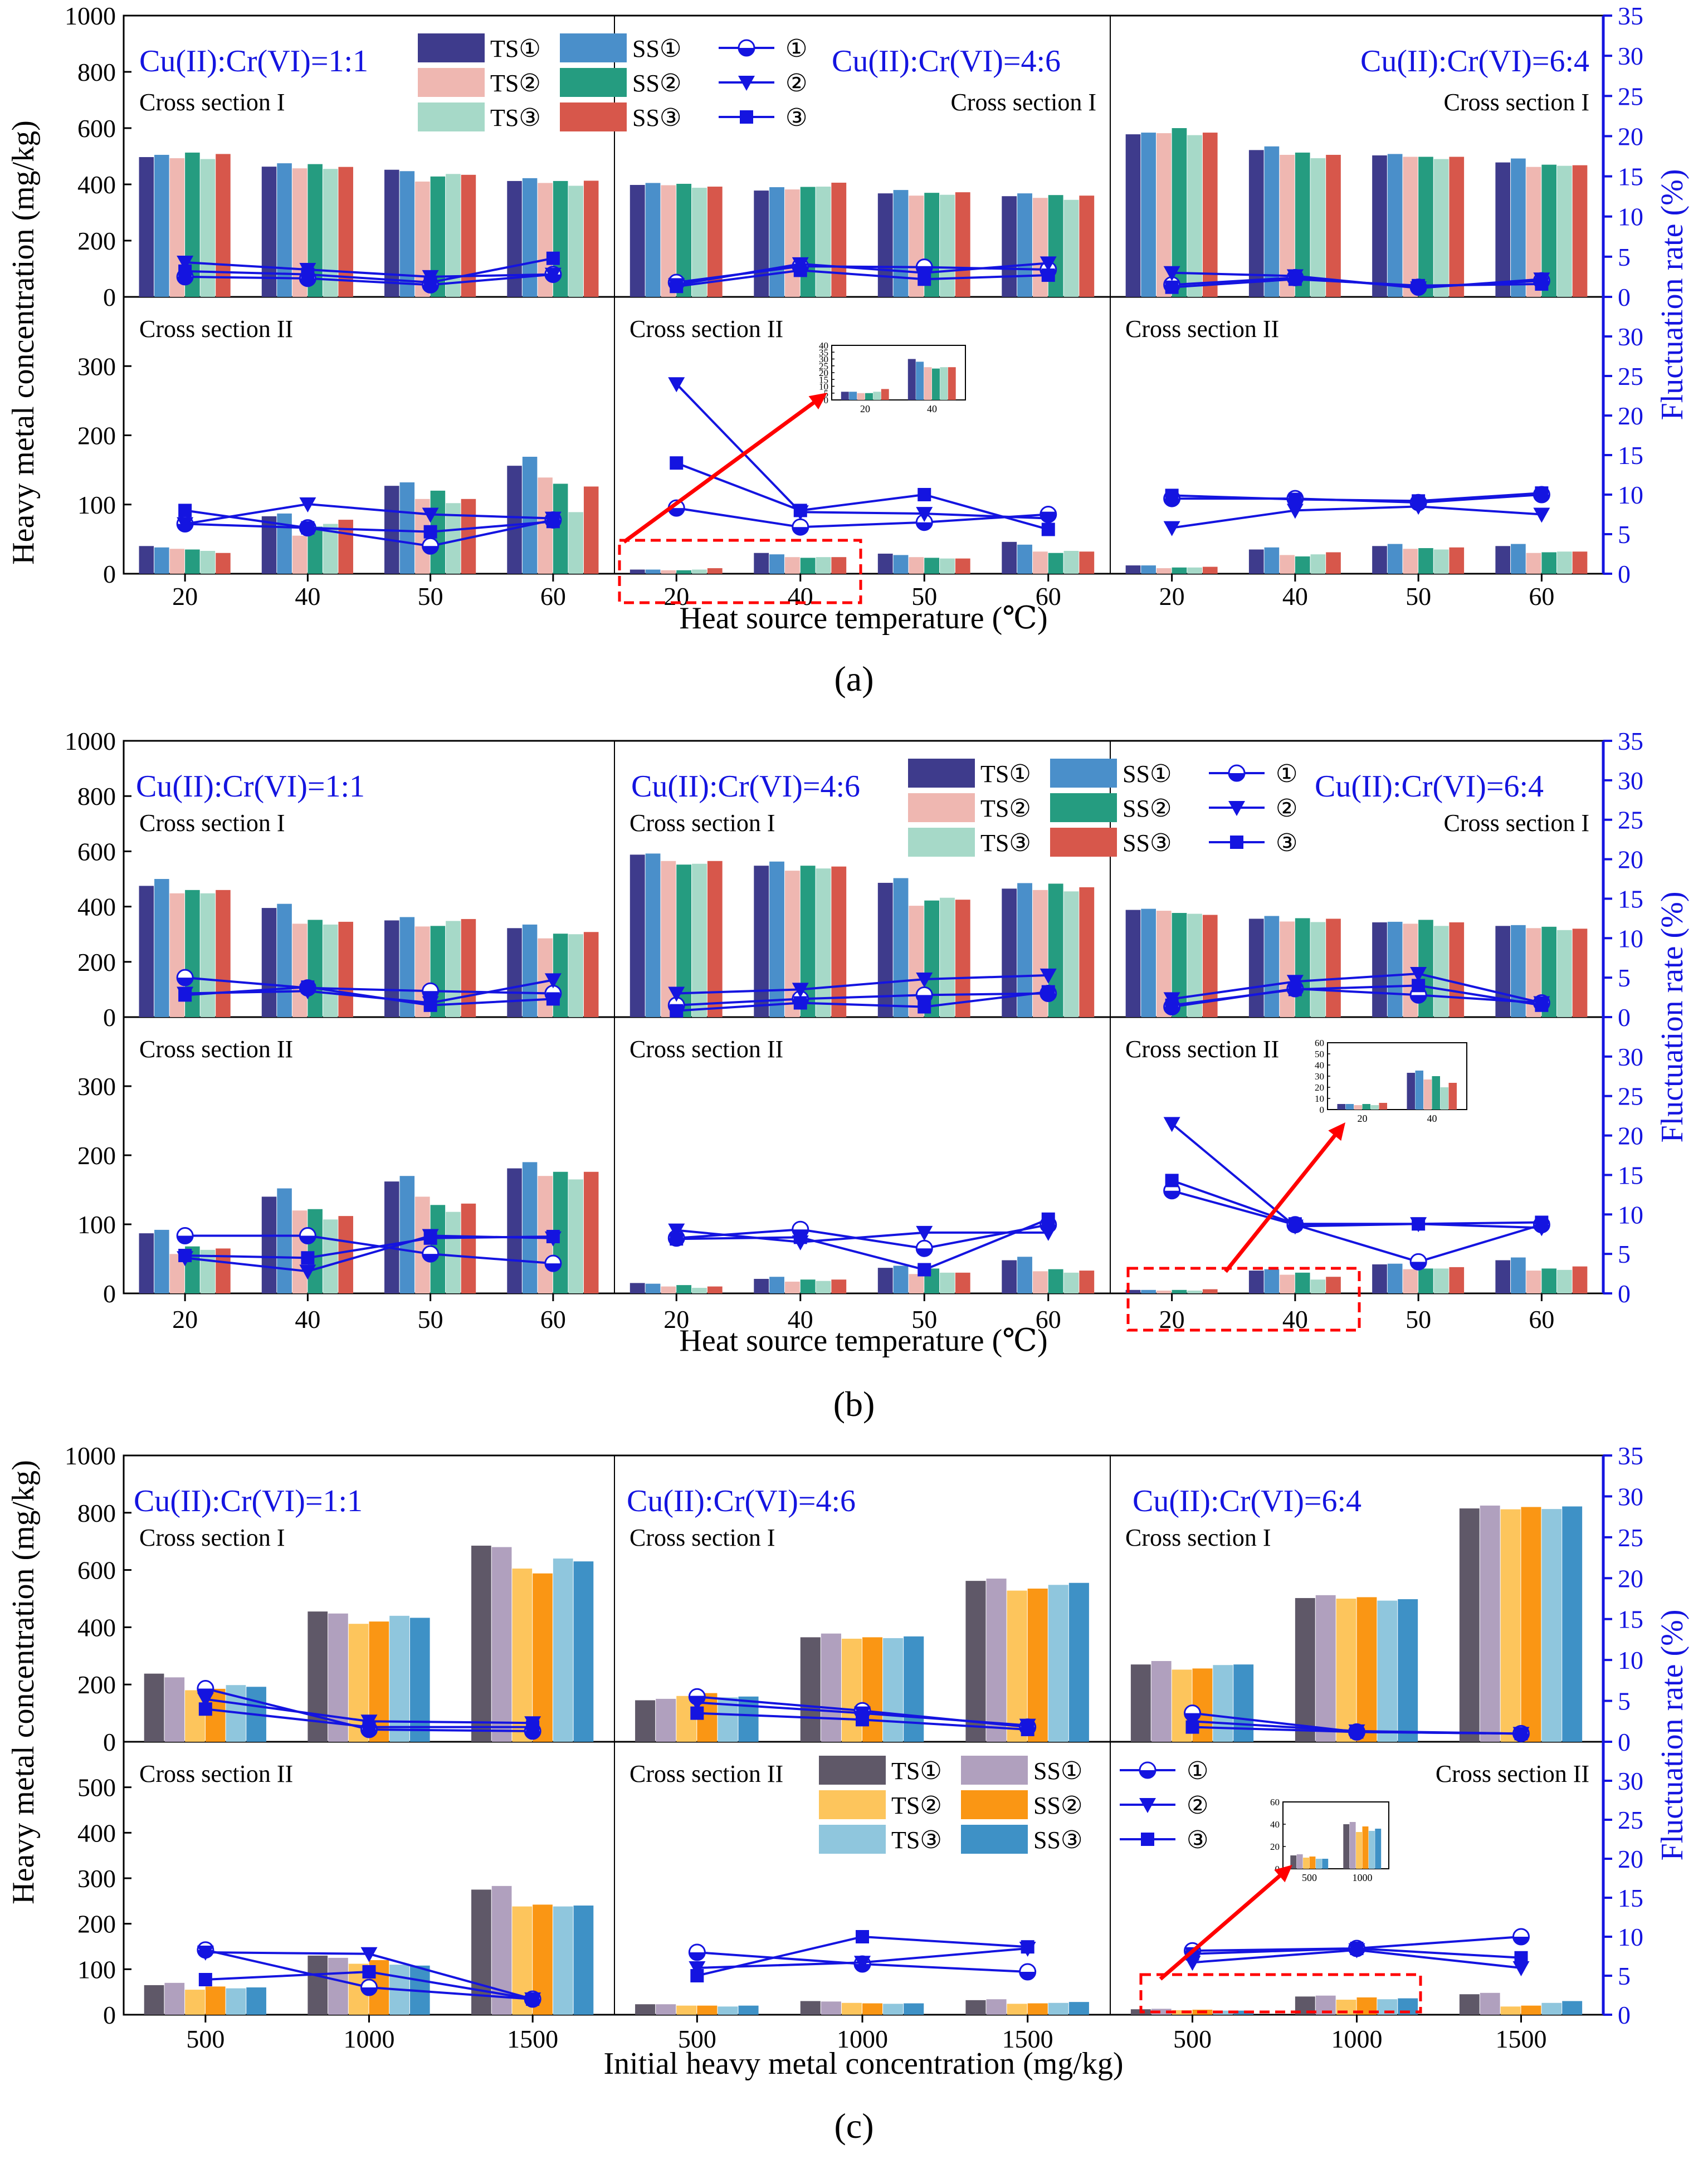 This screenshot has height=2169, width=1708. I want to click on y-tick-label: 1000, so click(90, 16).